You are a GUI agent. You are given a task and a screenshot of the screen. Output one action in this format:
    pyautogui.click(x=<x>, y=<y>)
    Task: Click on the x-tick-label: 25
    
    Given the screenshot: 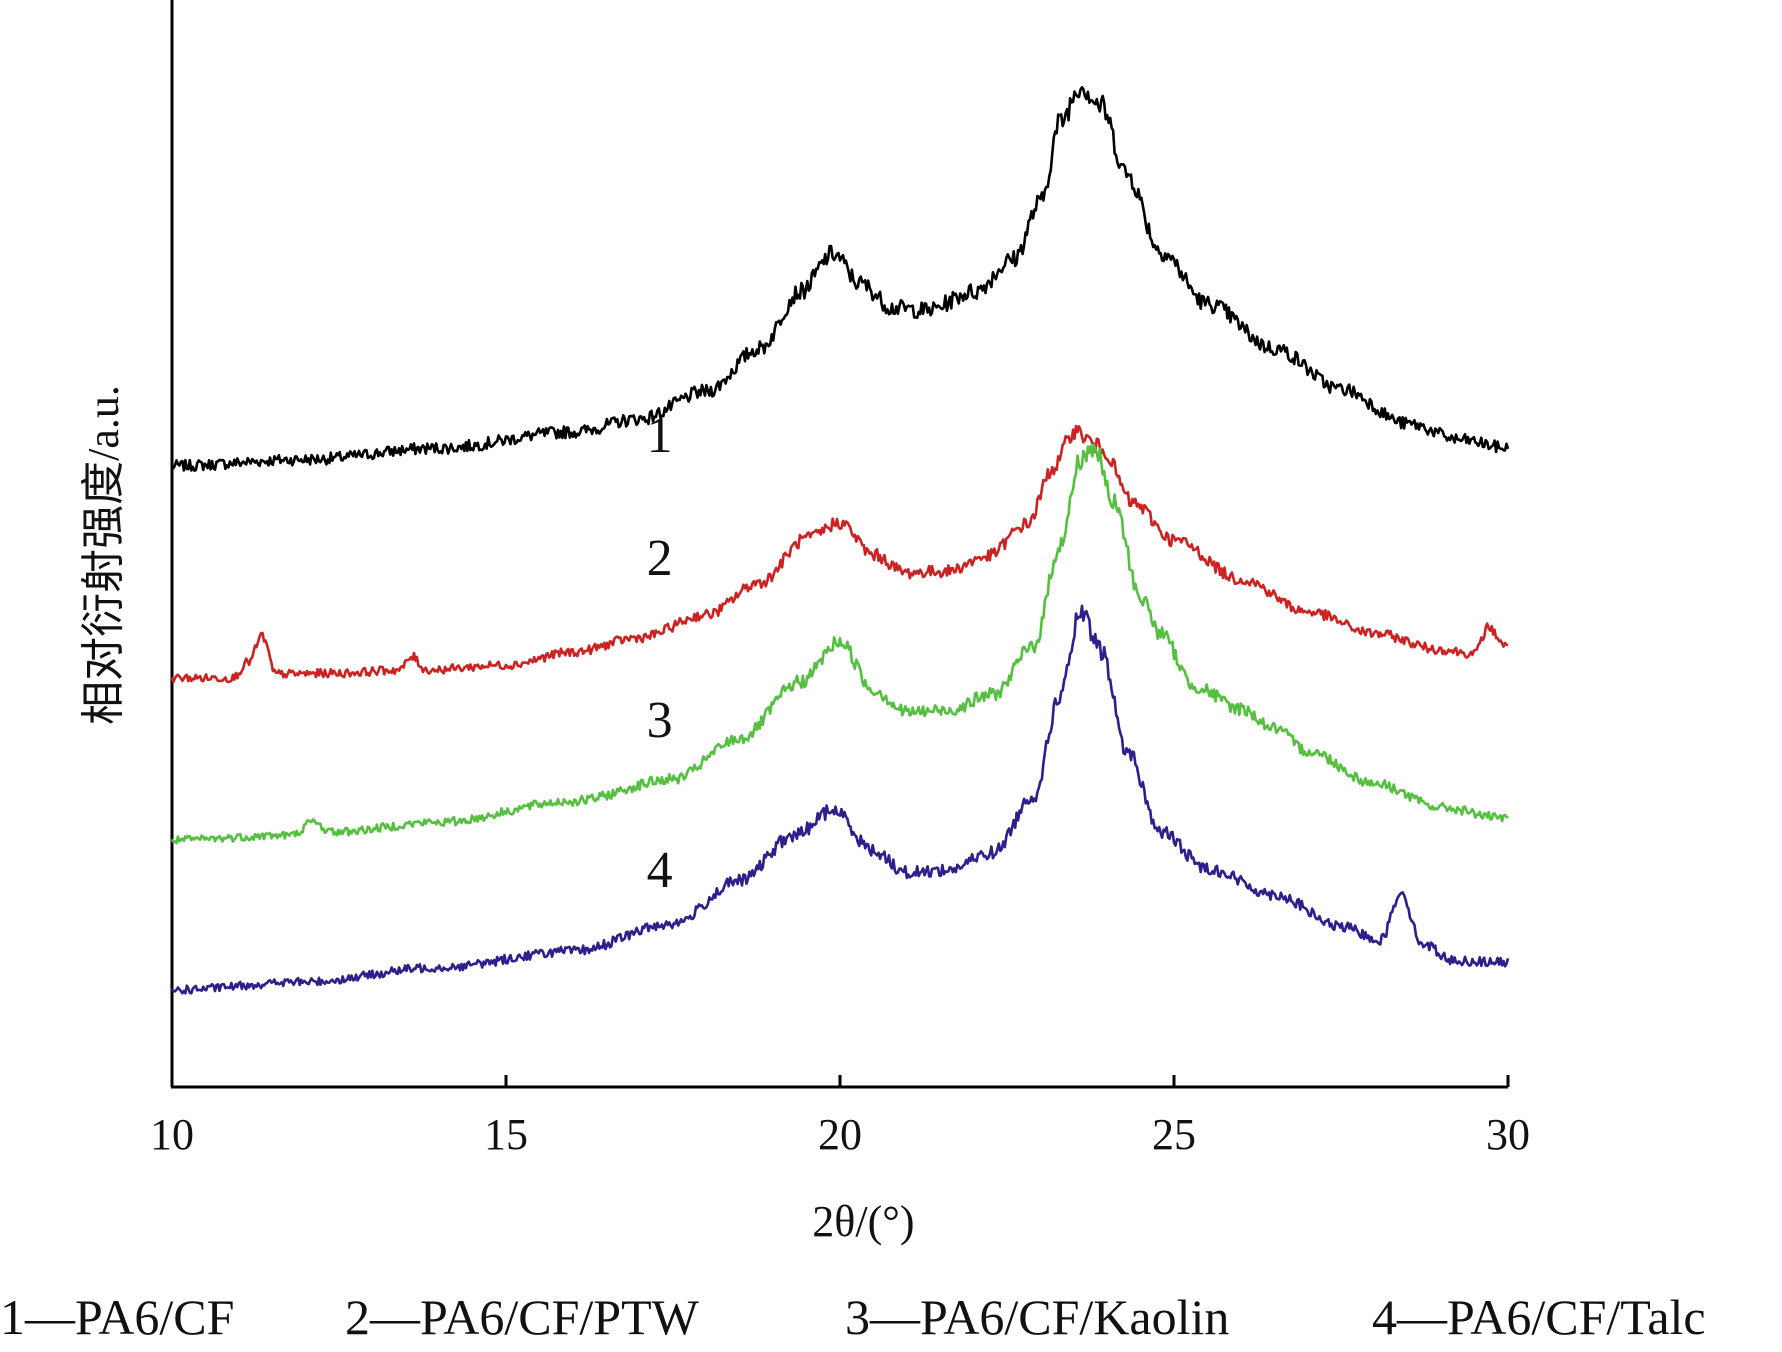 What is the action you would take?
    pyautogui.click(x=1174, y=1134)
    